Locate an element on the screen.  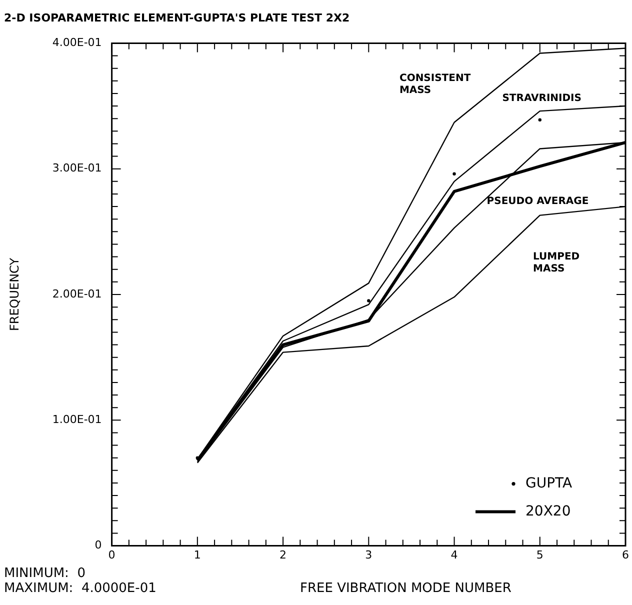
text: MAXIMUM: 4.0000E-01 is located at coordinates (80, 588).